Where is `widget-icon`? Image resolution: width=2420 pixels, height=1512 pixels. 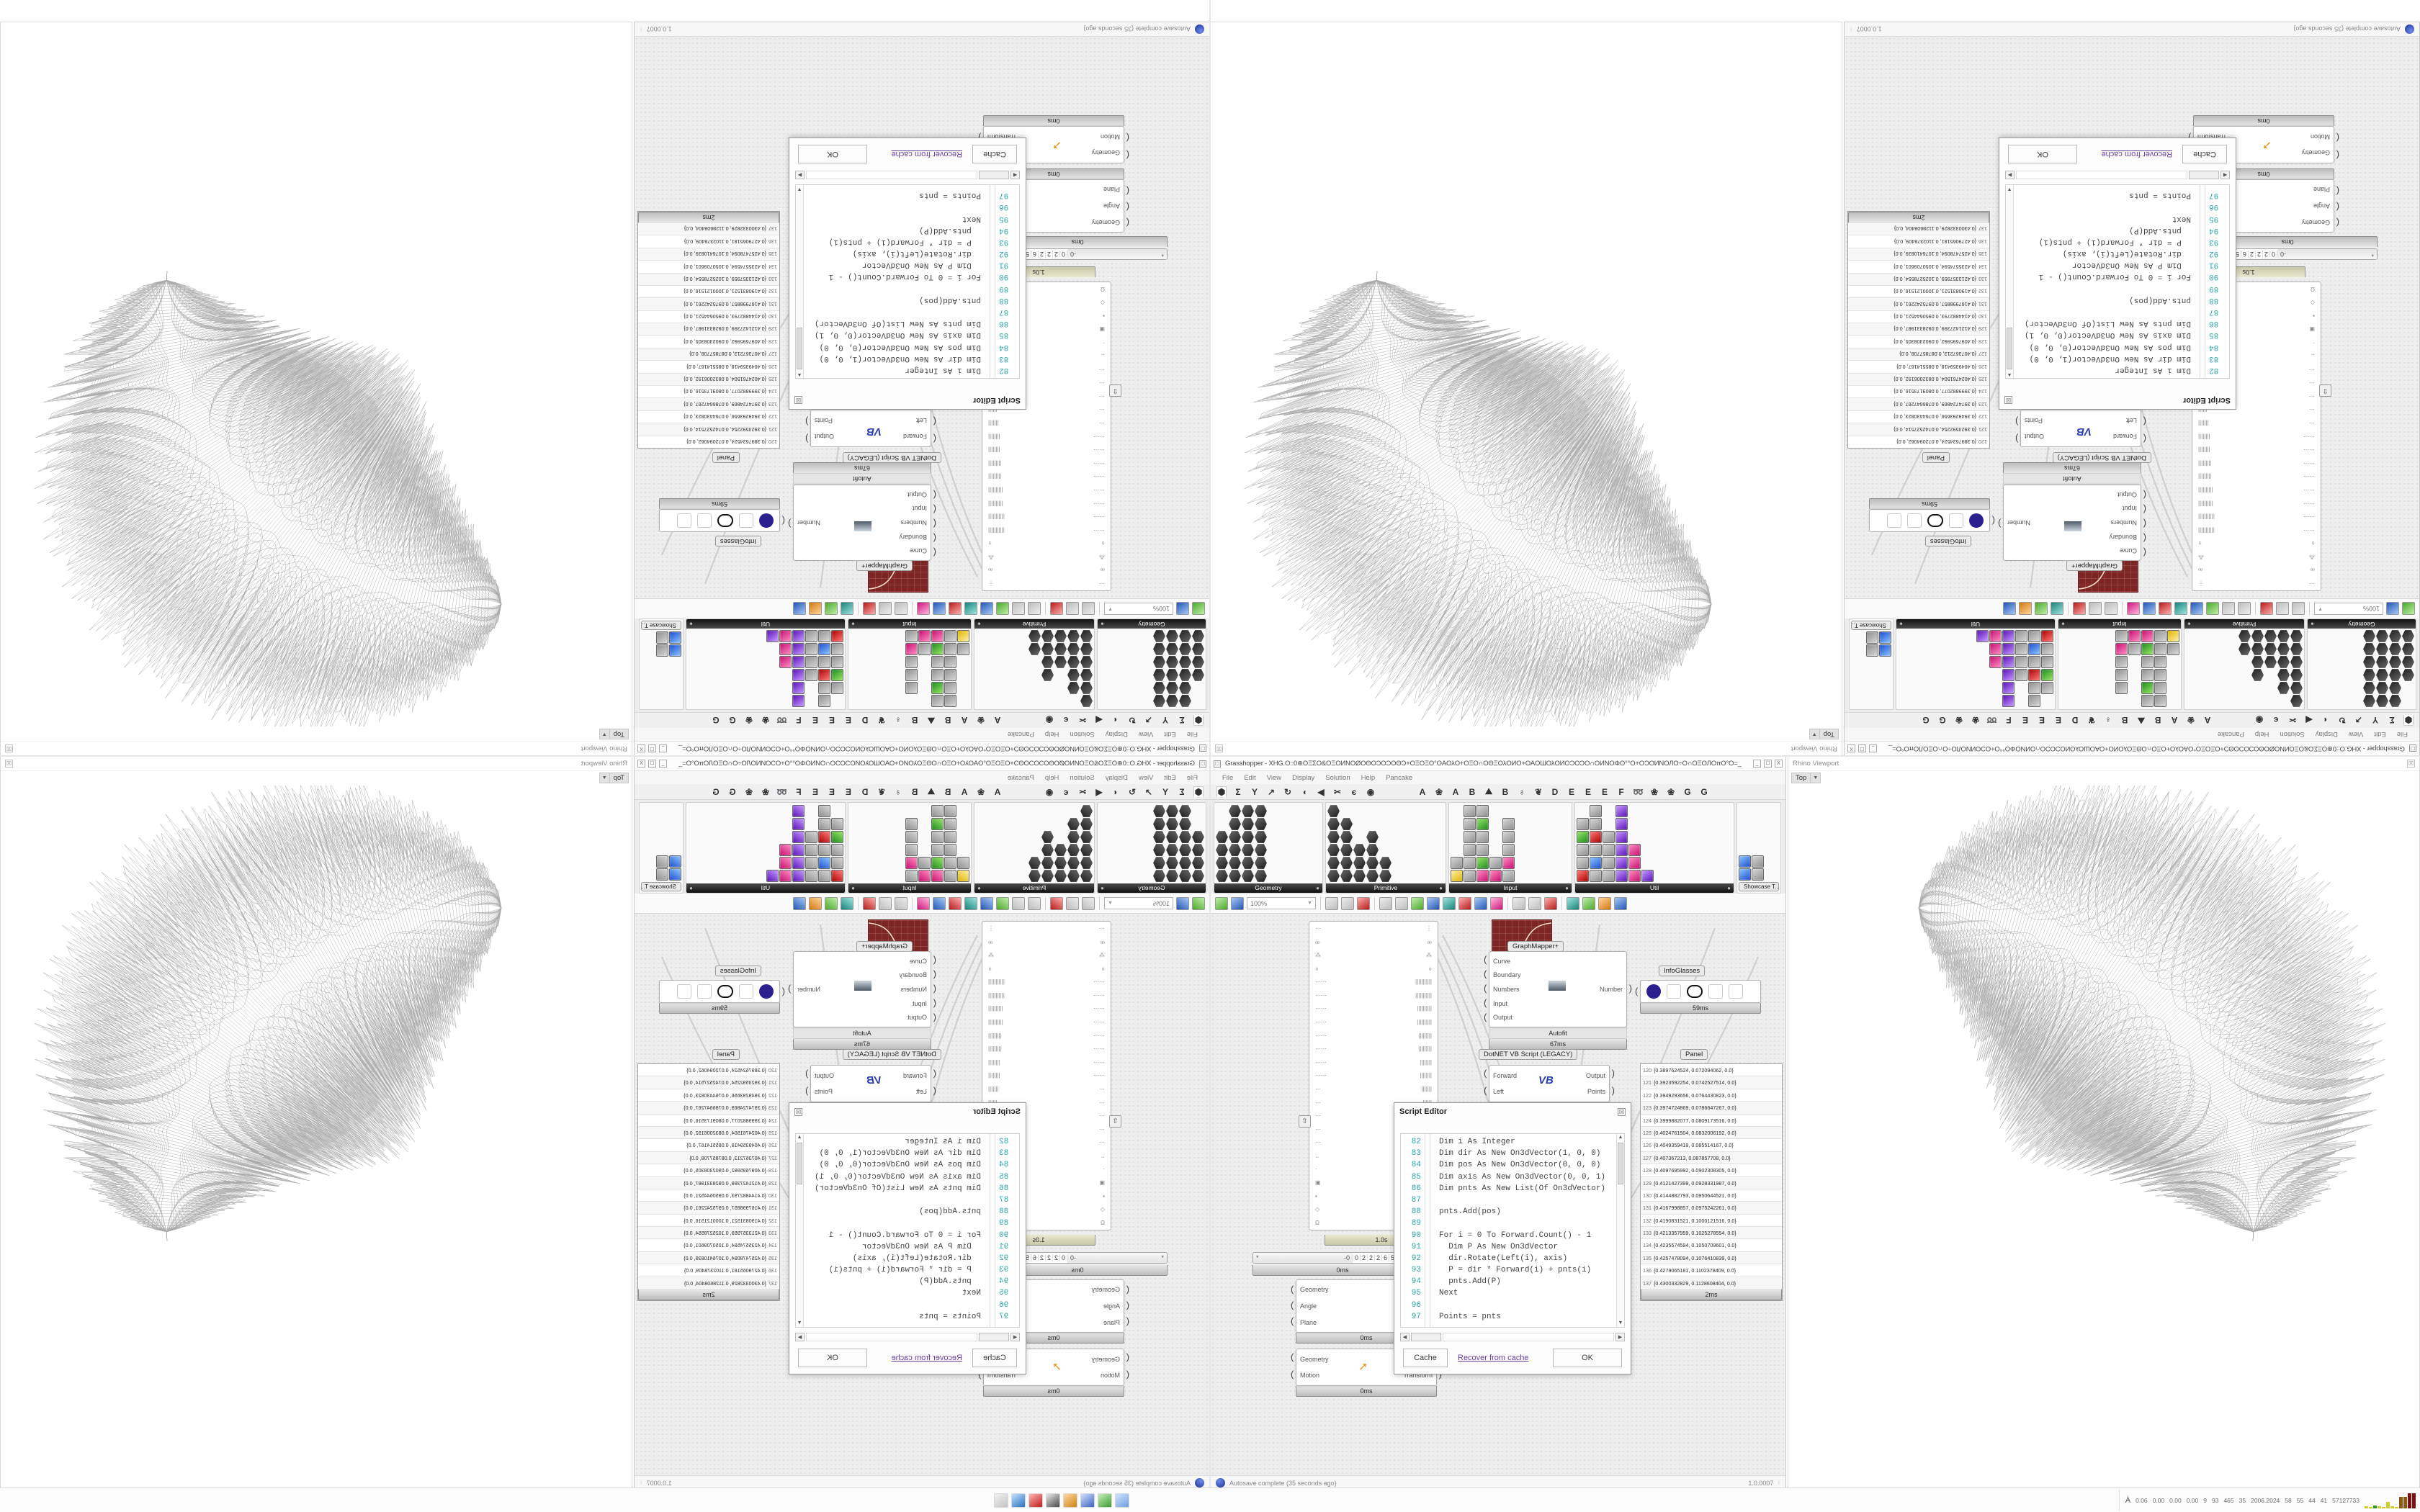
widget-icon is located at coordinates (1385, 903).